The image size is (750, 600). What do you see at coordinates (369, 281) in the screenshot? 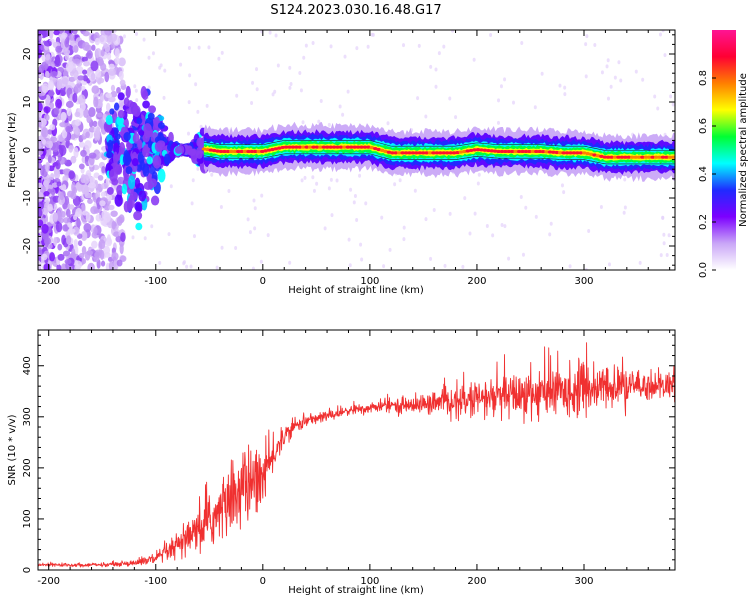
I see `spectrogram-x-tick-label: 100` at bounding box center [369, 281].